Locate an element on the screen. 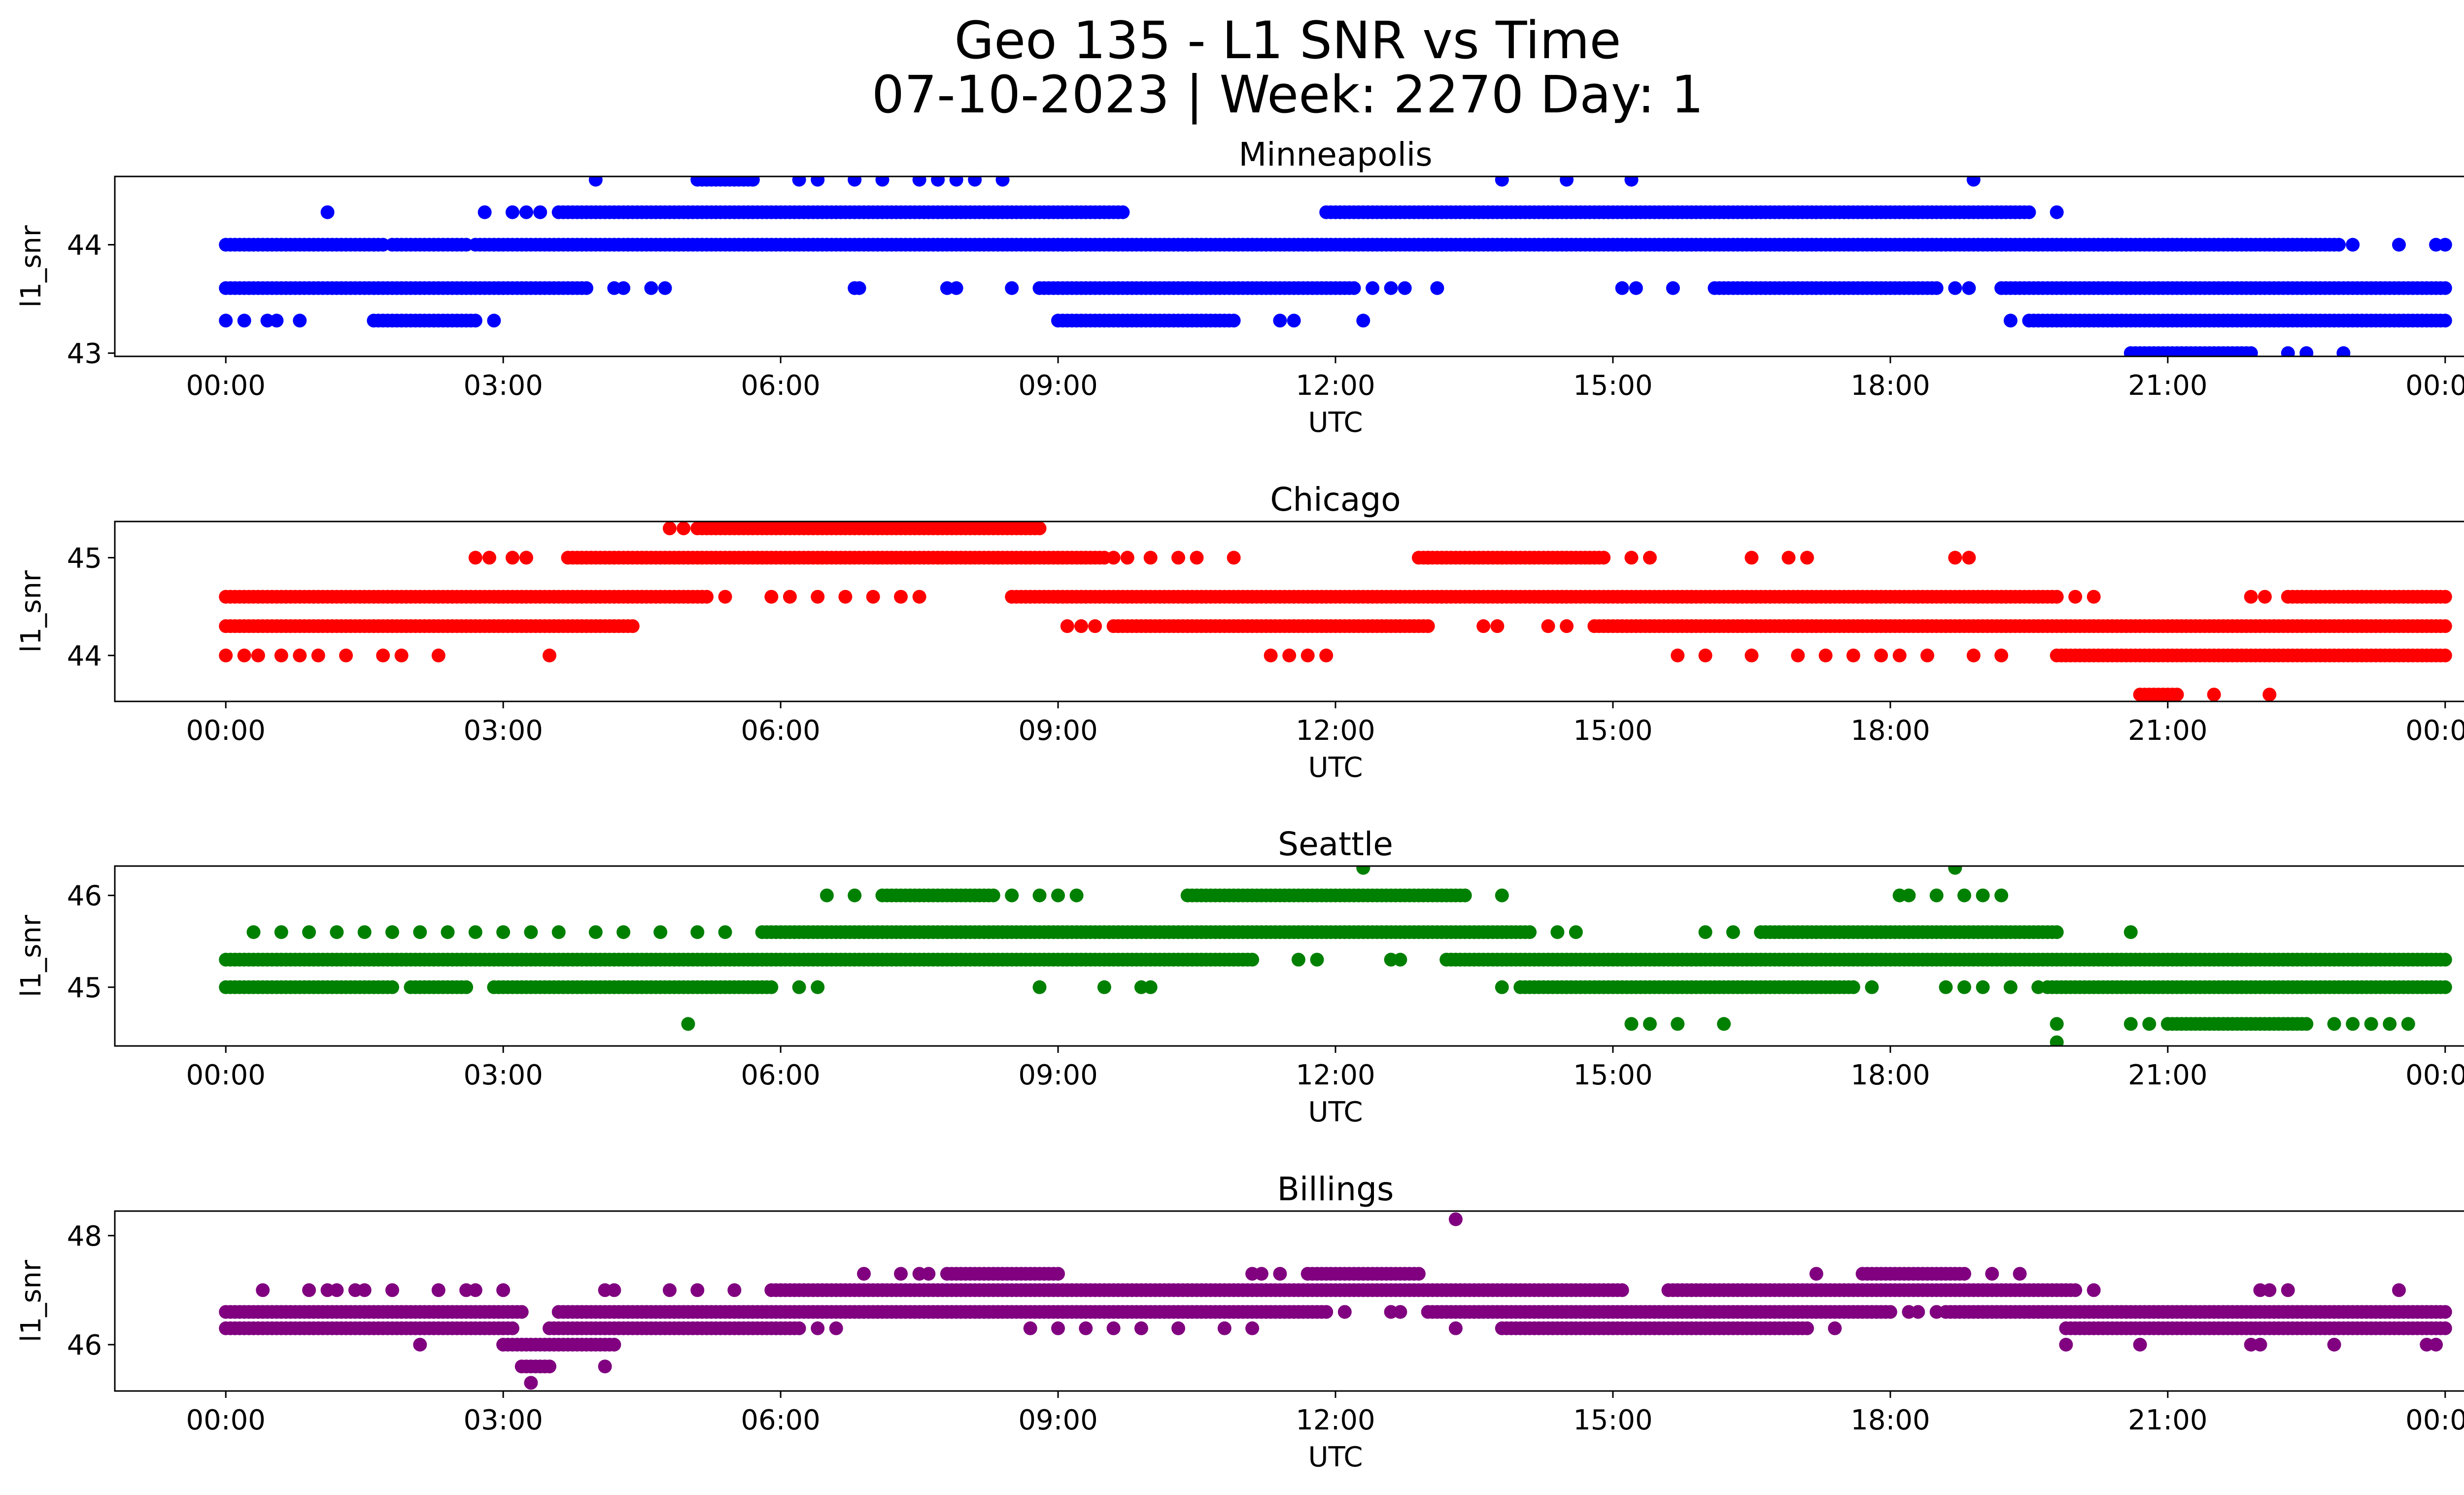  y-tick-label: 46 is located at coordinates (84, 1345).